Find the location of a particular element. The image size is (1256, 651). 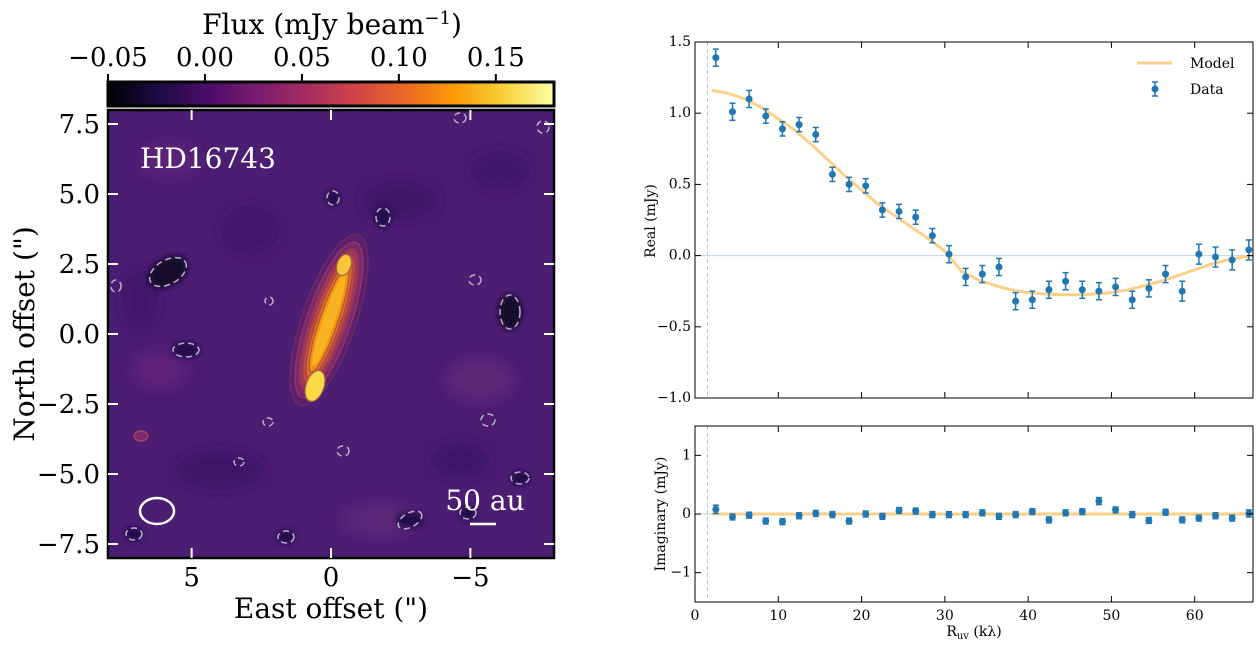

map-y-tick-label: −2.5 is located at coordinates (68, 405).